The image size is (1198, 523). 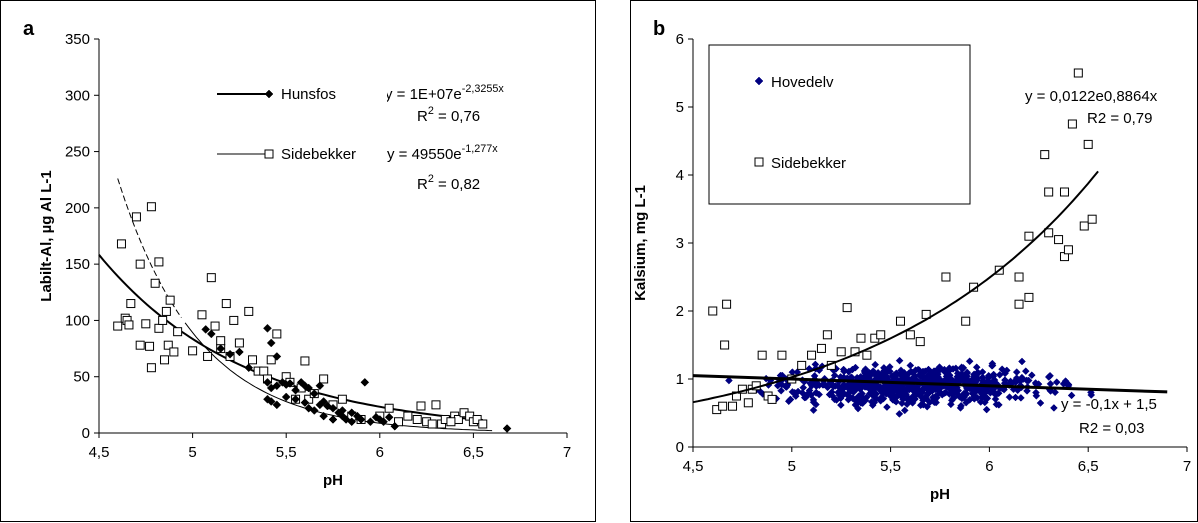 I want to click on trendline-hovedelv, so click(x=930, y=384).